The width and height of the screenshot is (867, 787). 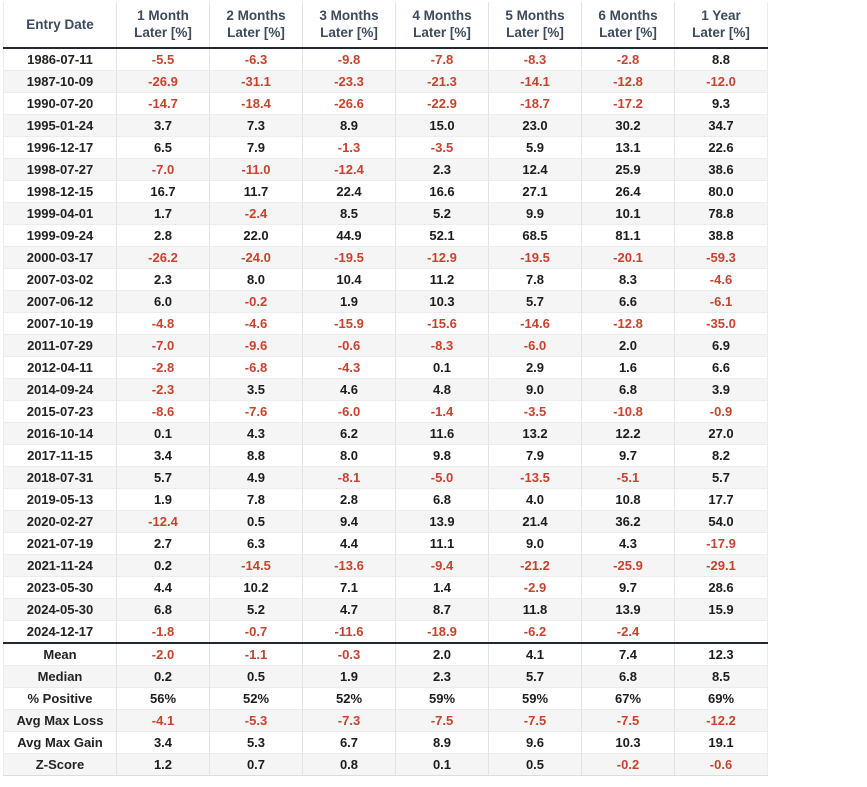 What do you see at coordinates (256, 609) in the screenshot?
I see `value-cell: 5.2` at bounding box center [256, 609].